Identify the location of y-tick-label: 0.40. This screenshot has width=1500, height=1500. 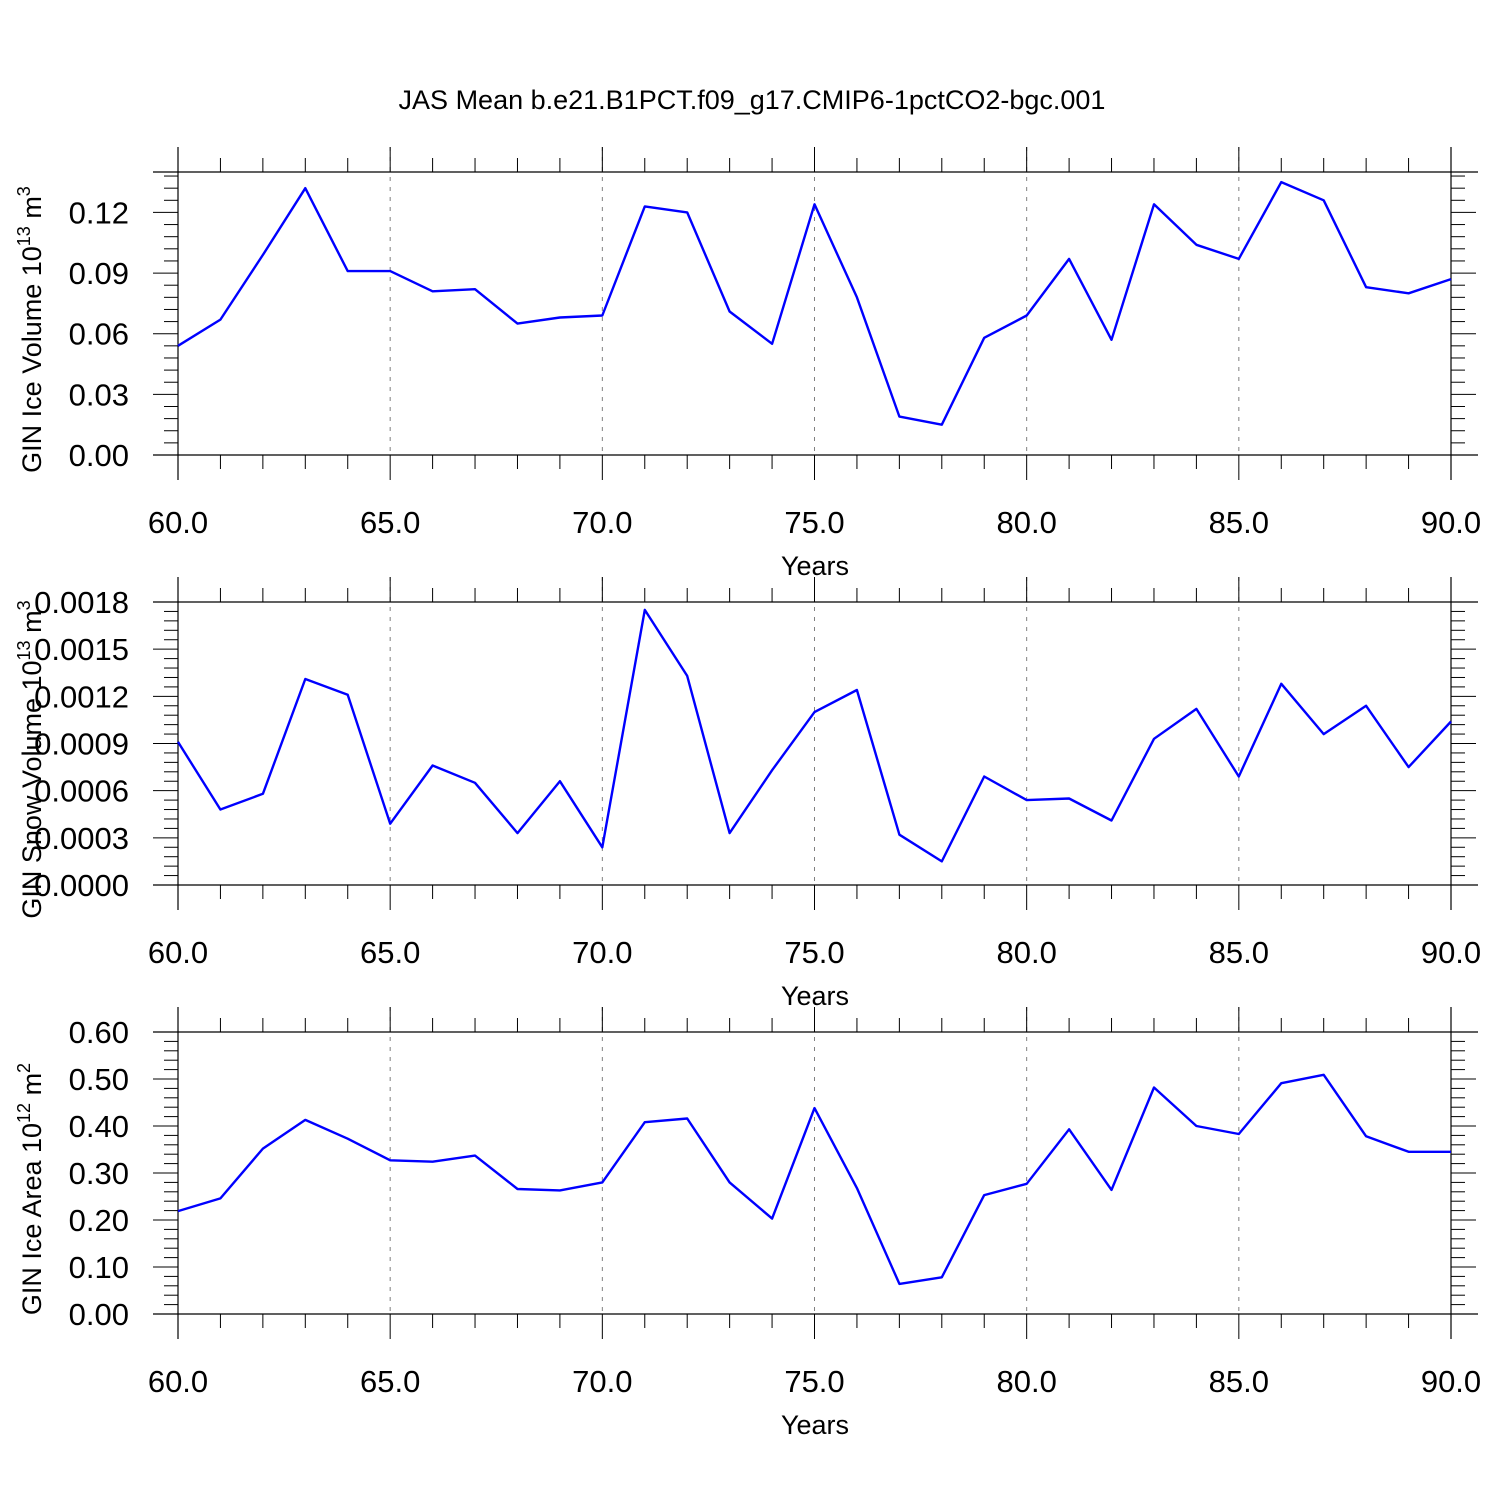
(99, 1126).